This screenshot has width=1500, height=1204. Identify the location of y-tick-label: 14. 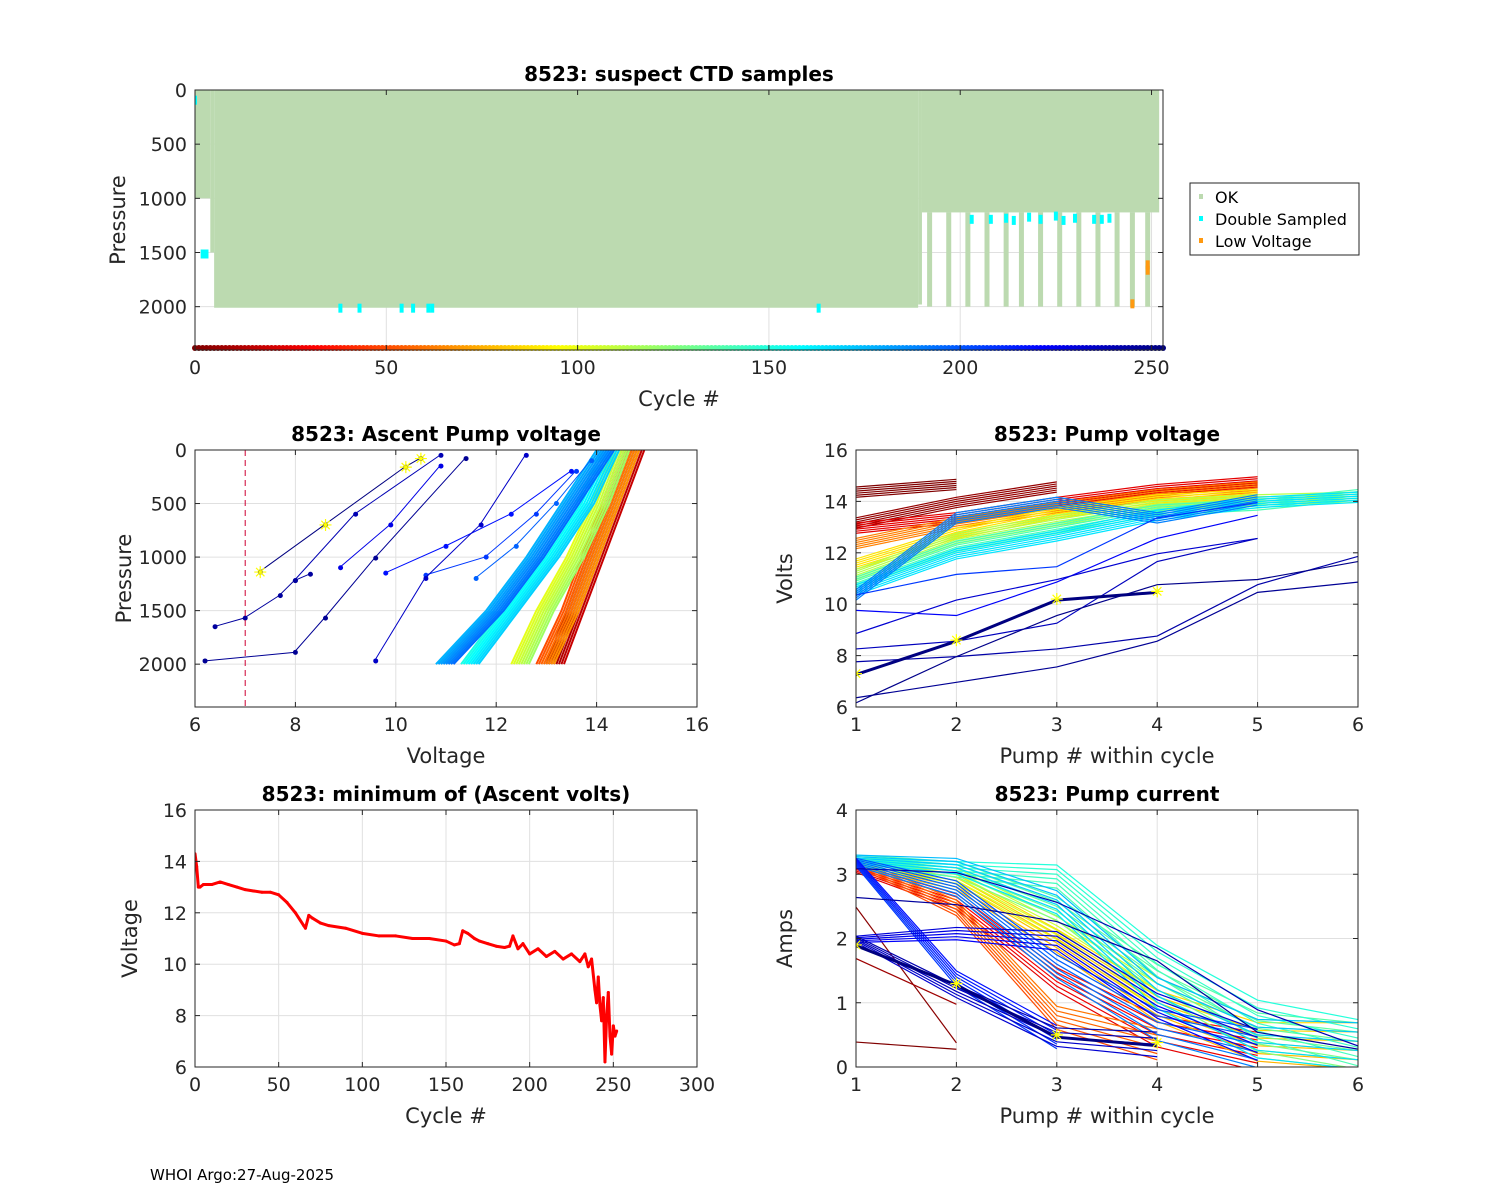
(175, 862).